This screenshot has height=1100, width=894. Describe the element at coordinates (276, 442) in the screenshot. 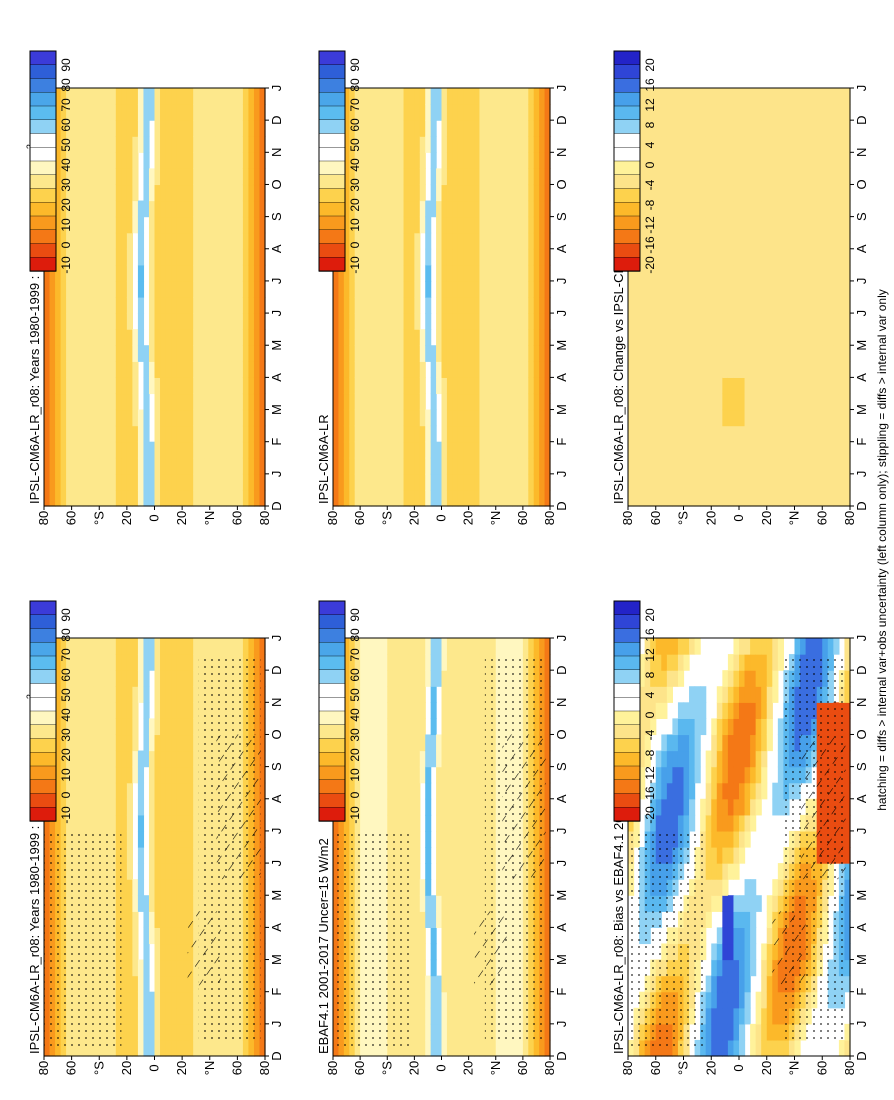

I see `x-tick-label: F` at that location.